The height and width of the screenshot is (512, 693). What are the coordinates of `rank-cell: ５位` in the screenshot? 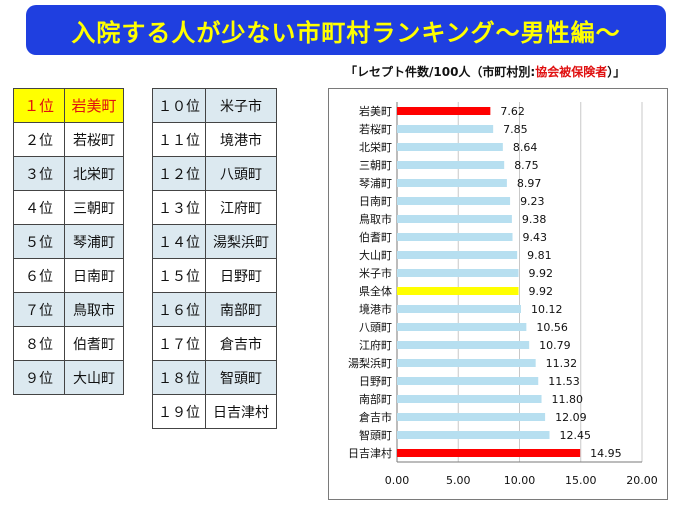 It's located at (39, 241).